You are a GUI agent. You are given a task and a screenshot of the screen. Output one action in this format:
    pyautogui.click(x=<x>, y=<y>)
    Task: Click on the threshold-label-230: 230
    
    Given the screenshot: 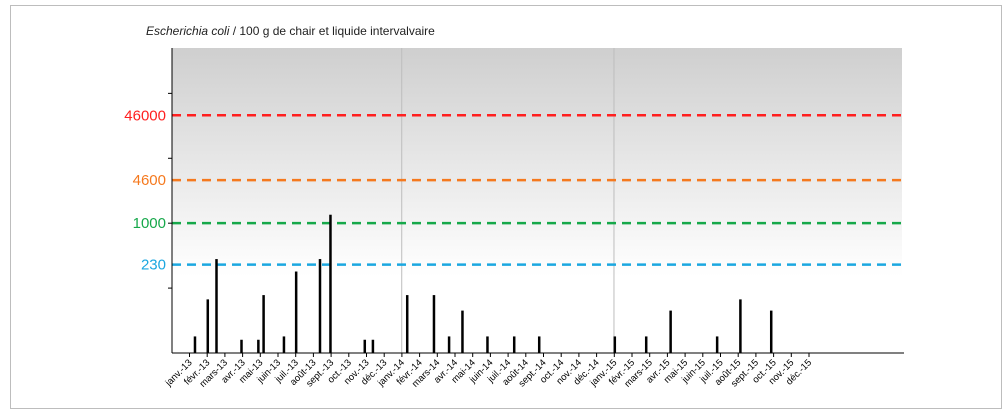 What is the action you would take?
    pyautogui.click(x=153, y=265)
    